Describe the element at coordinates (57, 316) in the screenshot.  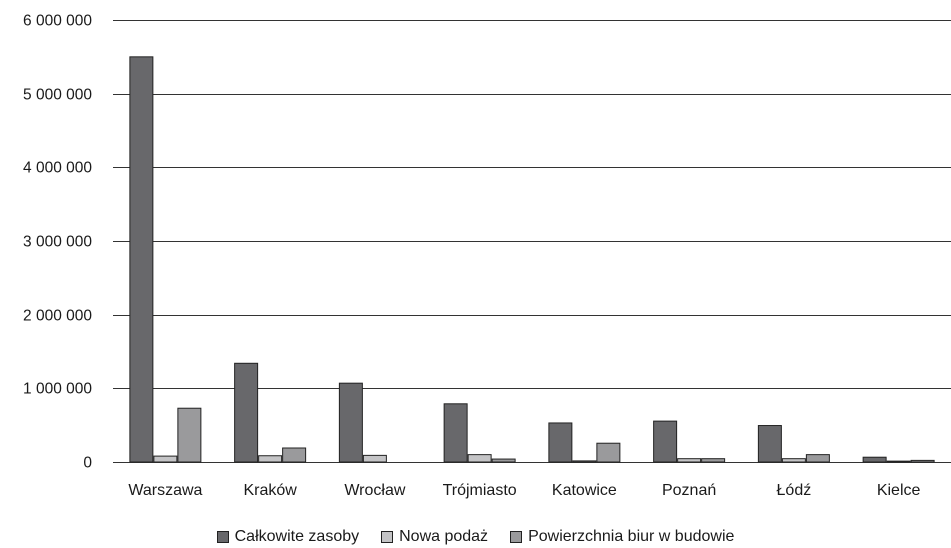
I see `y-tick-label: 2 000 000` at that location.